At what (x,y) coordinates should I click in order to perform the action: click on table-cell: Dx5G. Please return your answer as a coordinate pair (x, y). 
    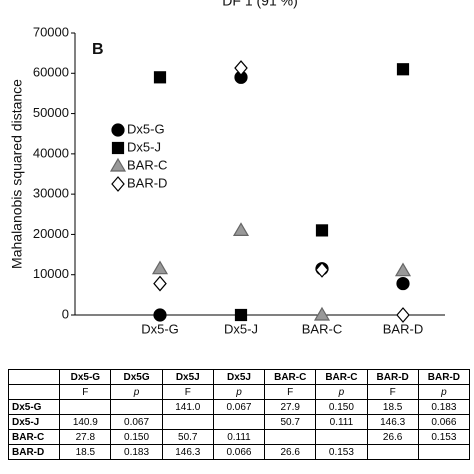
    Looking at the image, I should click on (136, 377).